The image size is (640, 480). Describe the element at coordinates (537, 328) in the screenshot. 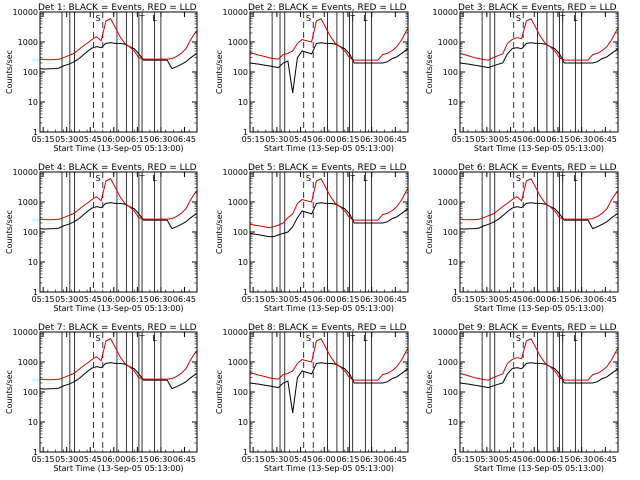

I see `panel-title: Det 9: BLACK = Events, RED = LLD` at that location.